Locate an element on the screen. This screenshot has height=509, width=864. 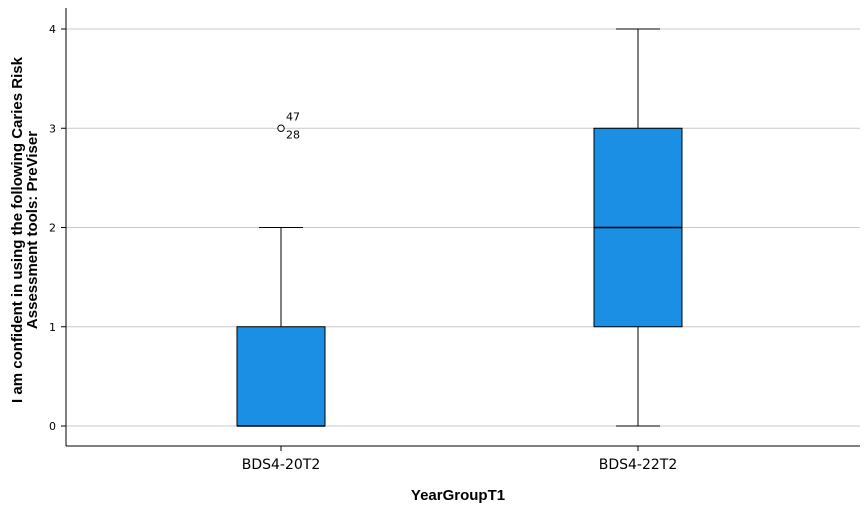
outlier-label: 47 is located at coordinates (293, 116).